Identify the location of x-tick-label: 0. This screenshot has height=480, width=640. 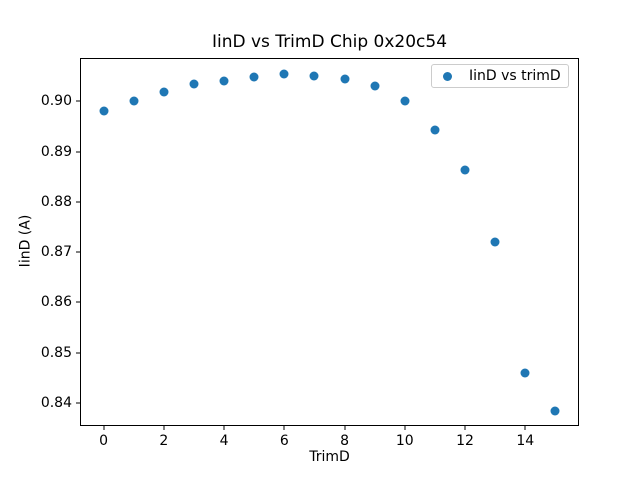
(104, 441).